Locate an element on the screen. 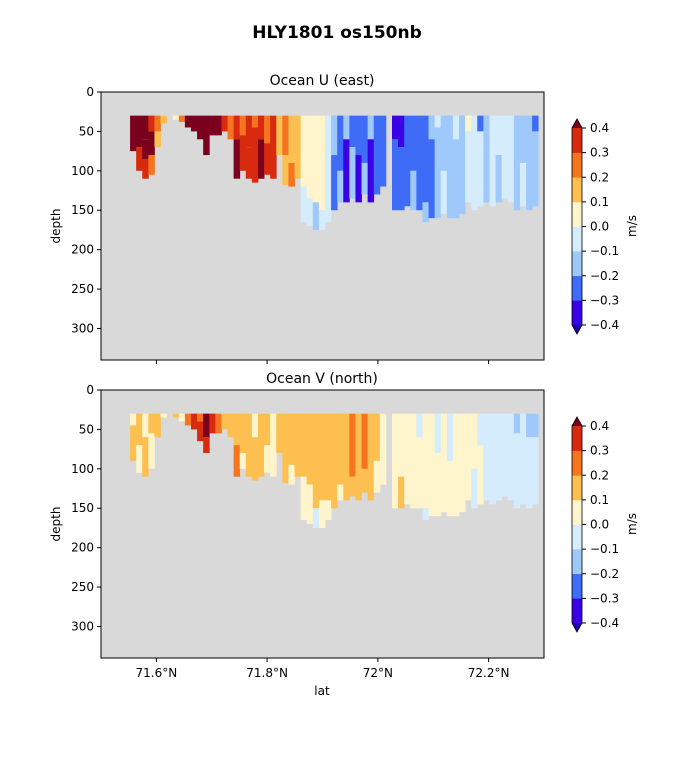  y-tick-label: 300 is located at coordinates (82, 328).